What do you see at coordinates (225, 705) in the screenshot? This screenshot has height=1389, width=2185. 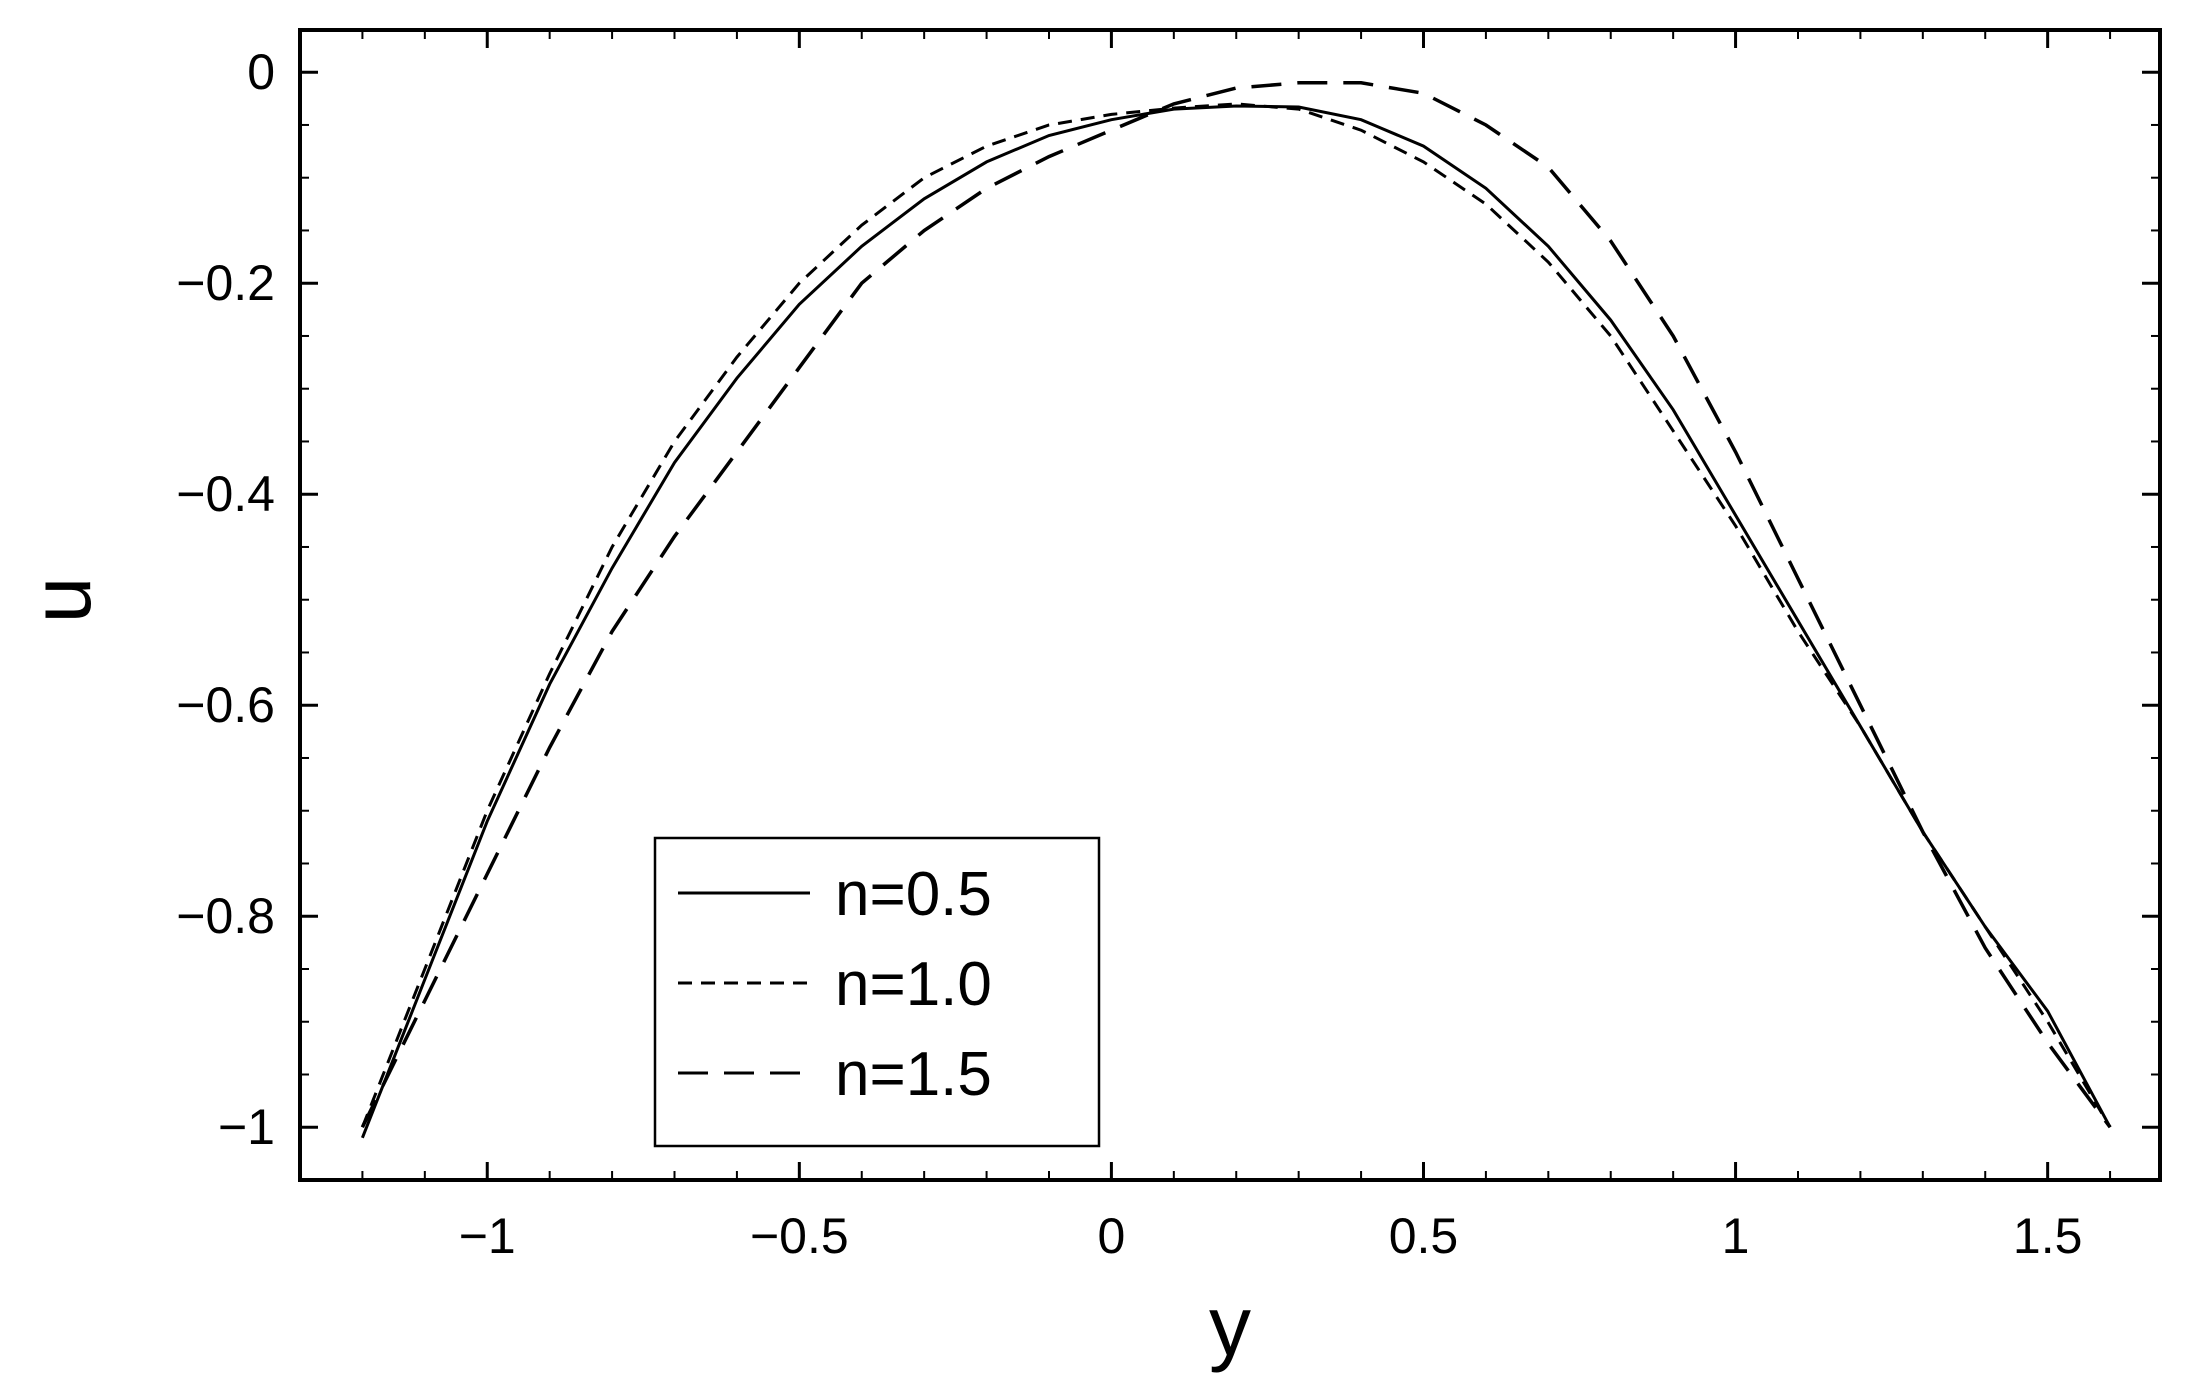 I see `y-tick-label: −0.6` at bounding box center [225, 705].